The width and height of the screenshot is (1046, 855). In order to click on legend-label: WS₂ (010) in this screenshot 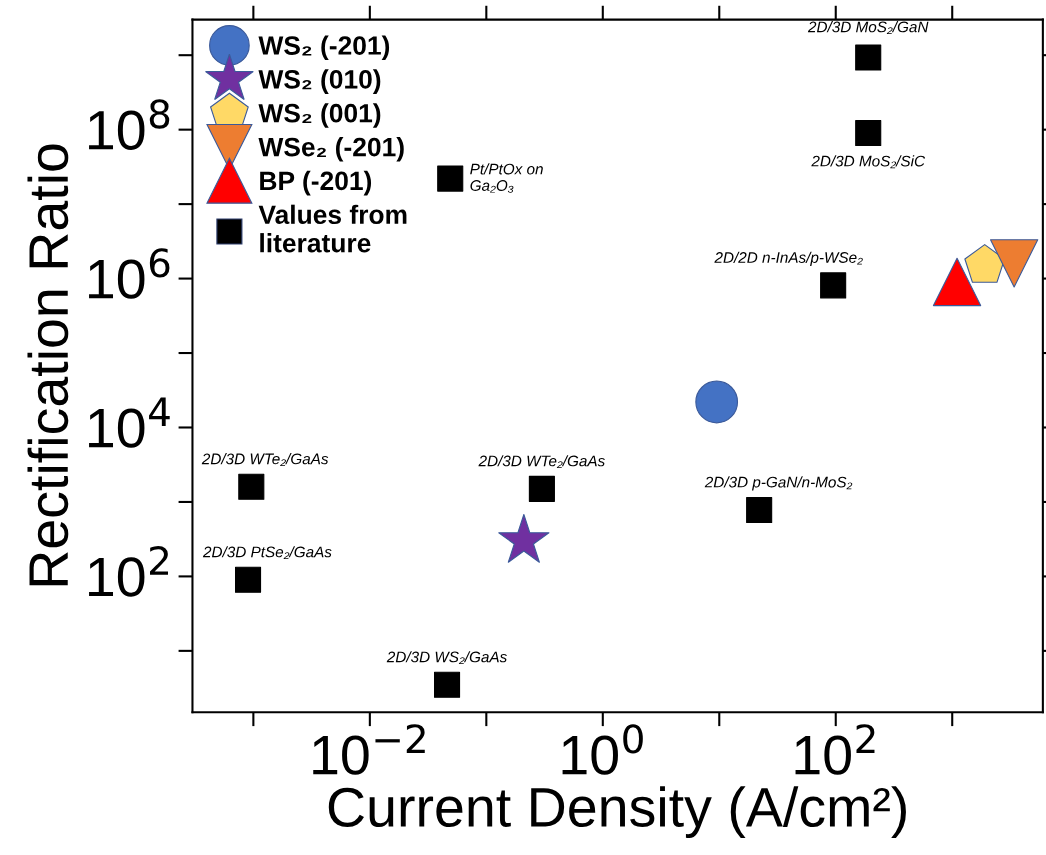, I will do `click(319, 81)`.